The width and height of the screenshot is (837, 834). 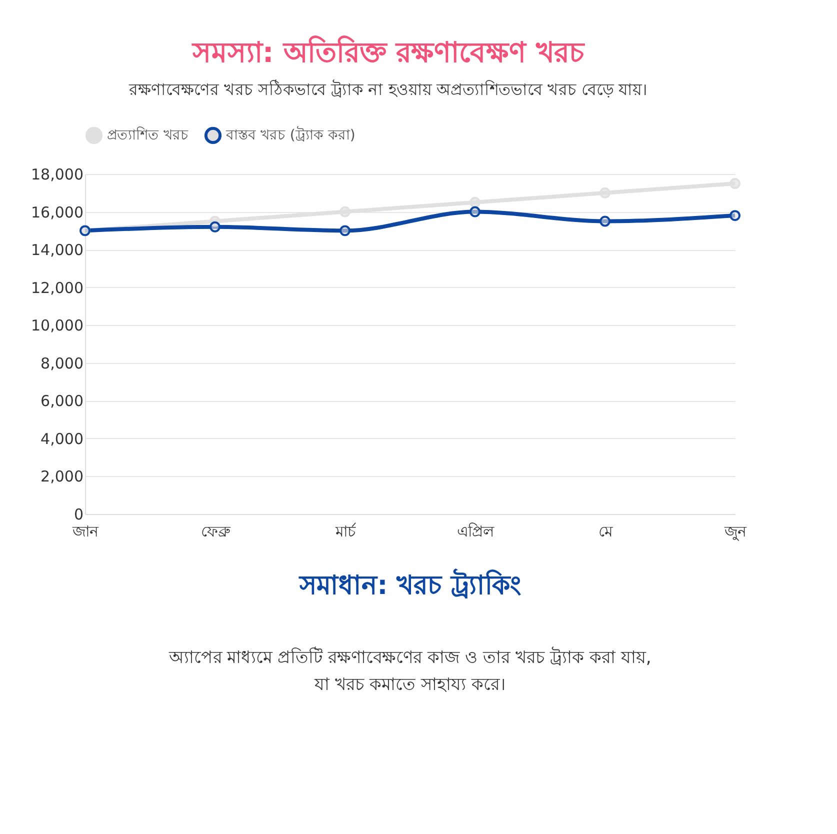 What do you see at coordinates (388, 89) in the screenshot?
I see `chart-subtitle: রক্ষণাবেক্ষণের খরচ সঠিকভাবে ট্র্যাক না হওয়ায় অপ্রত্যাশিতভাবে খরচ বেড়ে যায়।` at bounding box center [388, 89].